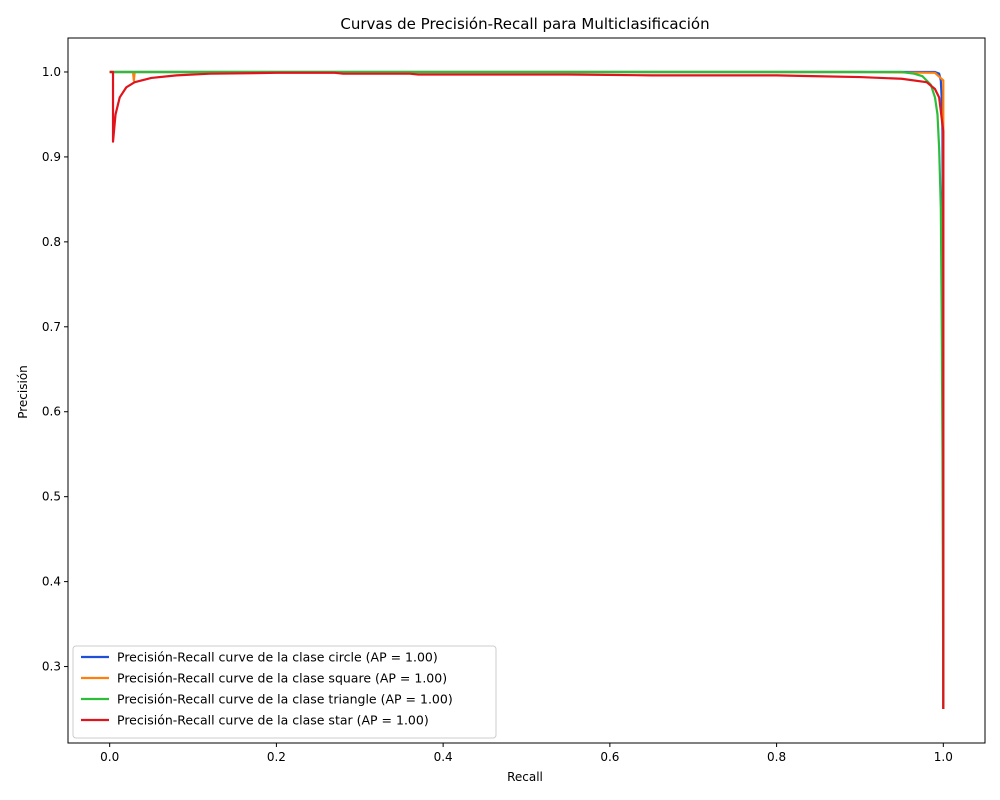 Image resolution: width=1000 pixels, height=800 pixels. What do you see at coordinates (23, 392) in the screenshot?
I see `y-axis-label: Precisión` at bounding box center [23, 392].